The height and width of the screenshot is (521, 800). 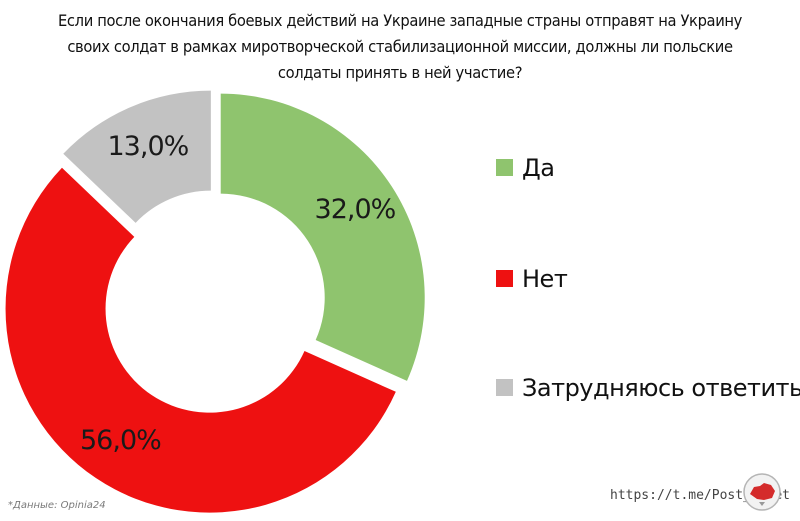 What do you see at coordinates (545, 279) in the screenshot?
I see `legend-label-net: Нет` at bounding box center [545, 279].